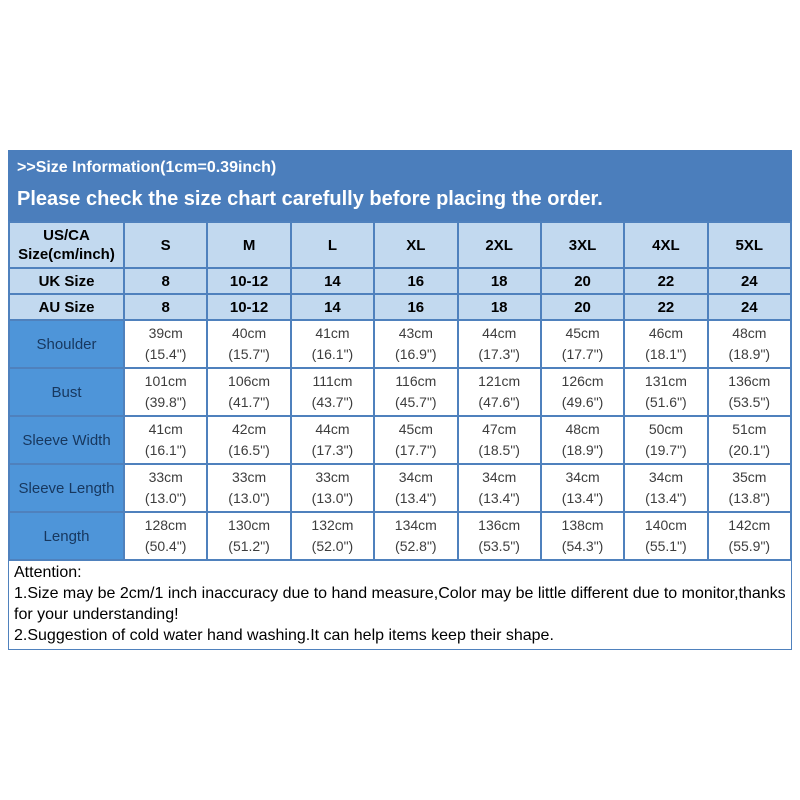 The image size is (800, 800). Describe the element at coordinates (66, 392) in the screenshot. I see `row-label: Bust` at that location.